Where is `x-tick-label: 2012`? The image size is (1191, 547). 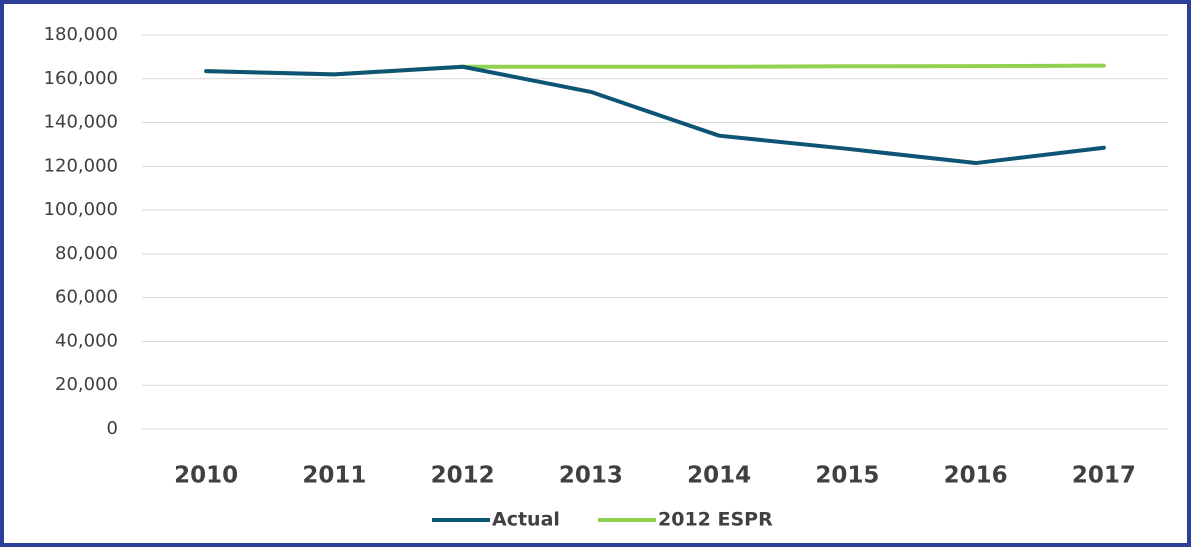
x-tick-label: 2012 is located at coordinates (463, 476).